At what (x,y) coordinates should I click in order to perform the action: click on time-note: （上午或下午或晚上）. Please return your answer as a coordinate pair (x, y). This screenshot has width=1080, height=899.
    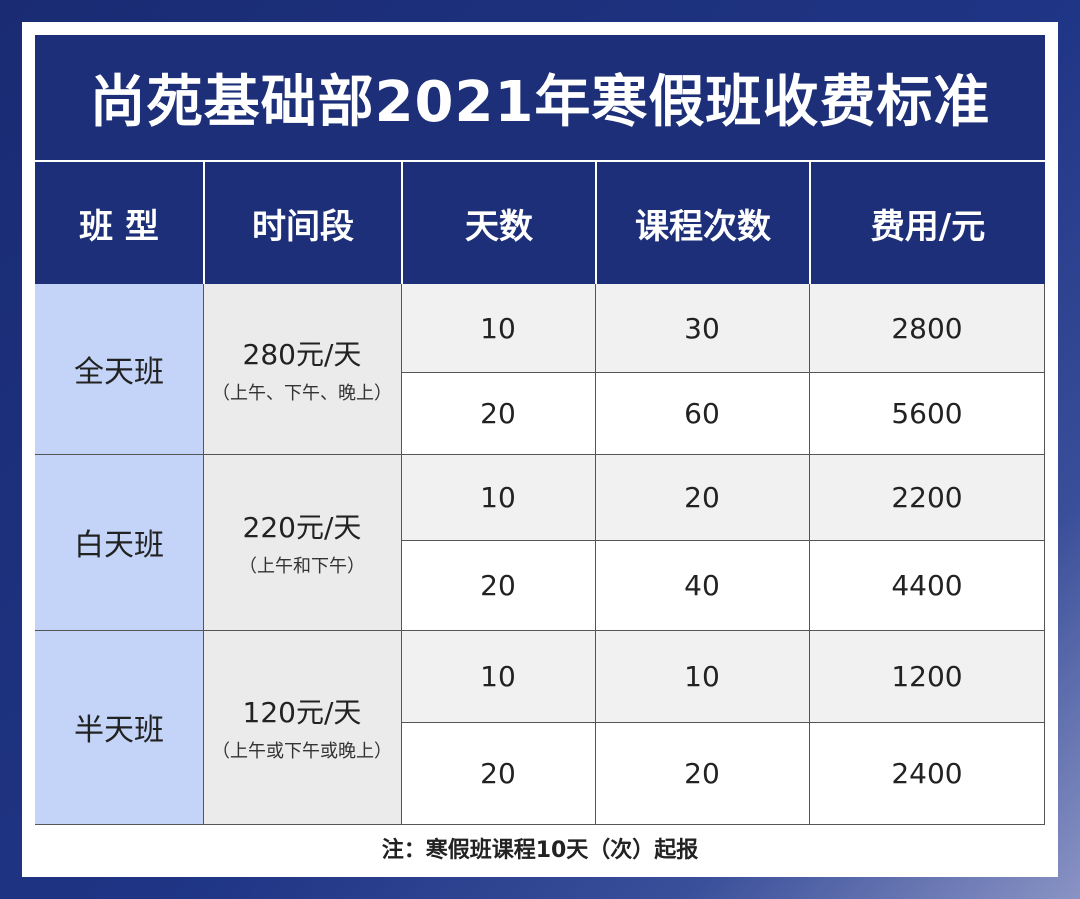
    Looking at the image, I should click on (302, 751).